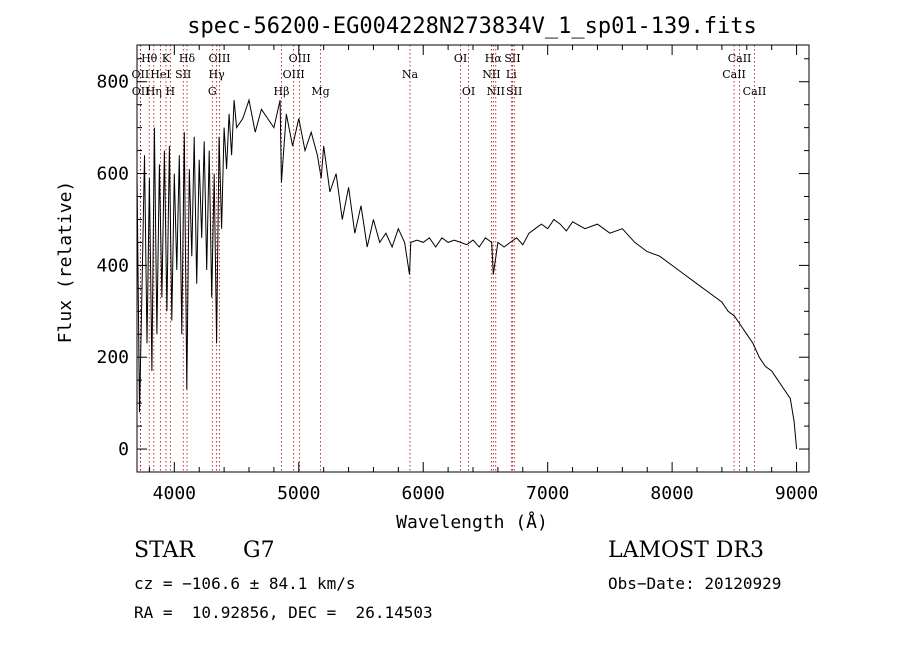 This screenshot has height=649, width=900. I want to click on x-tick-label-0: 4000, so click(174, 493).